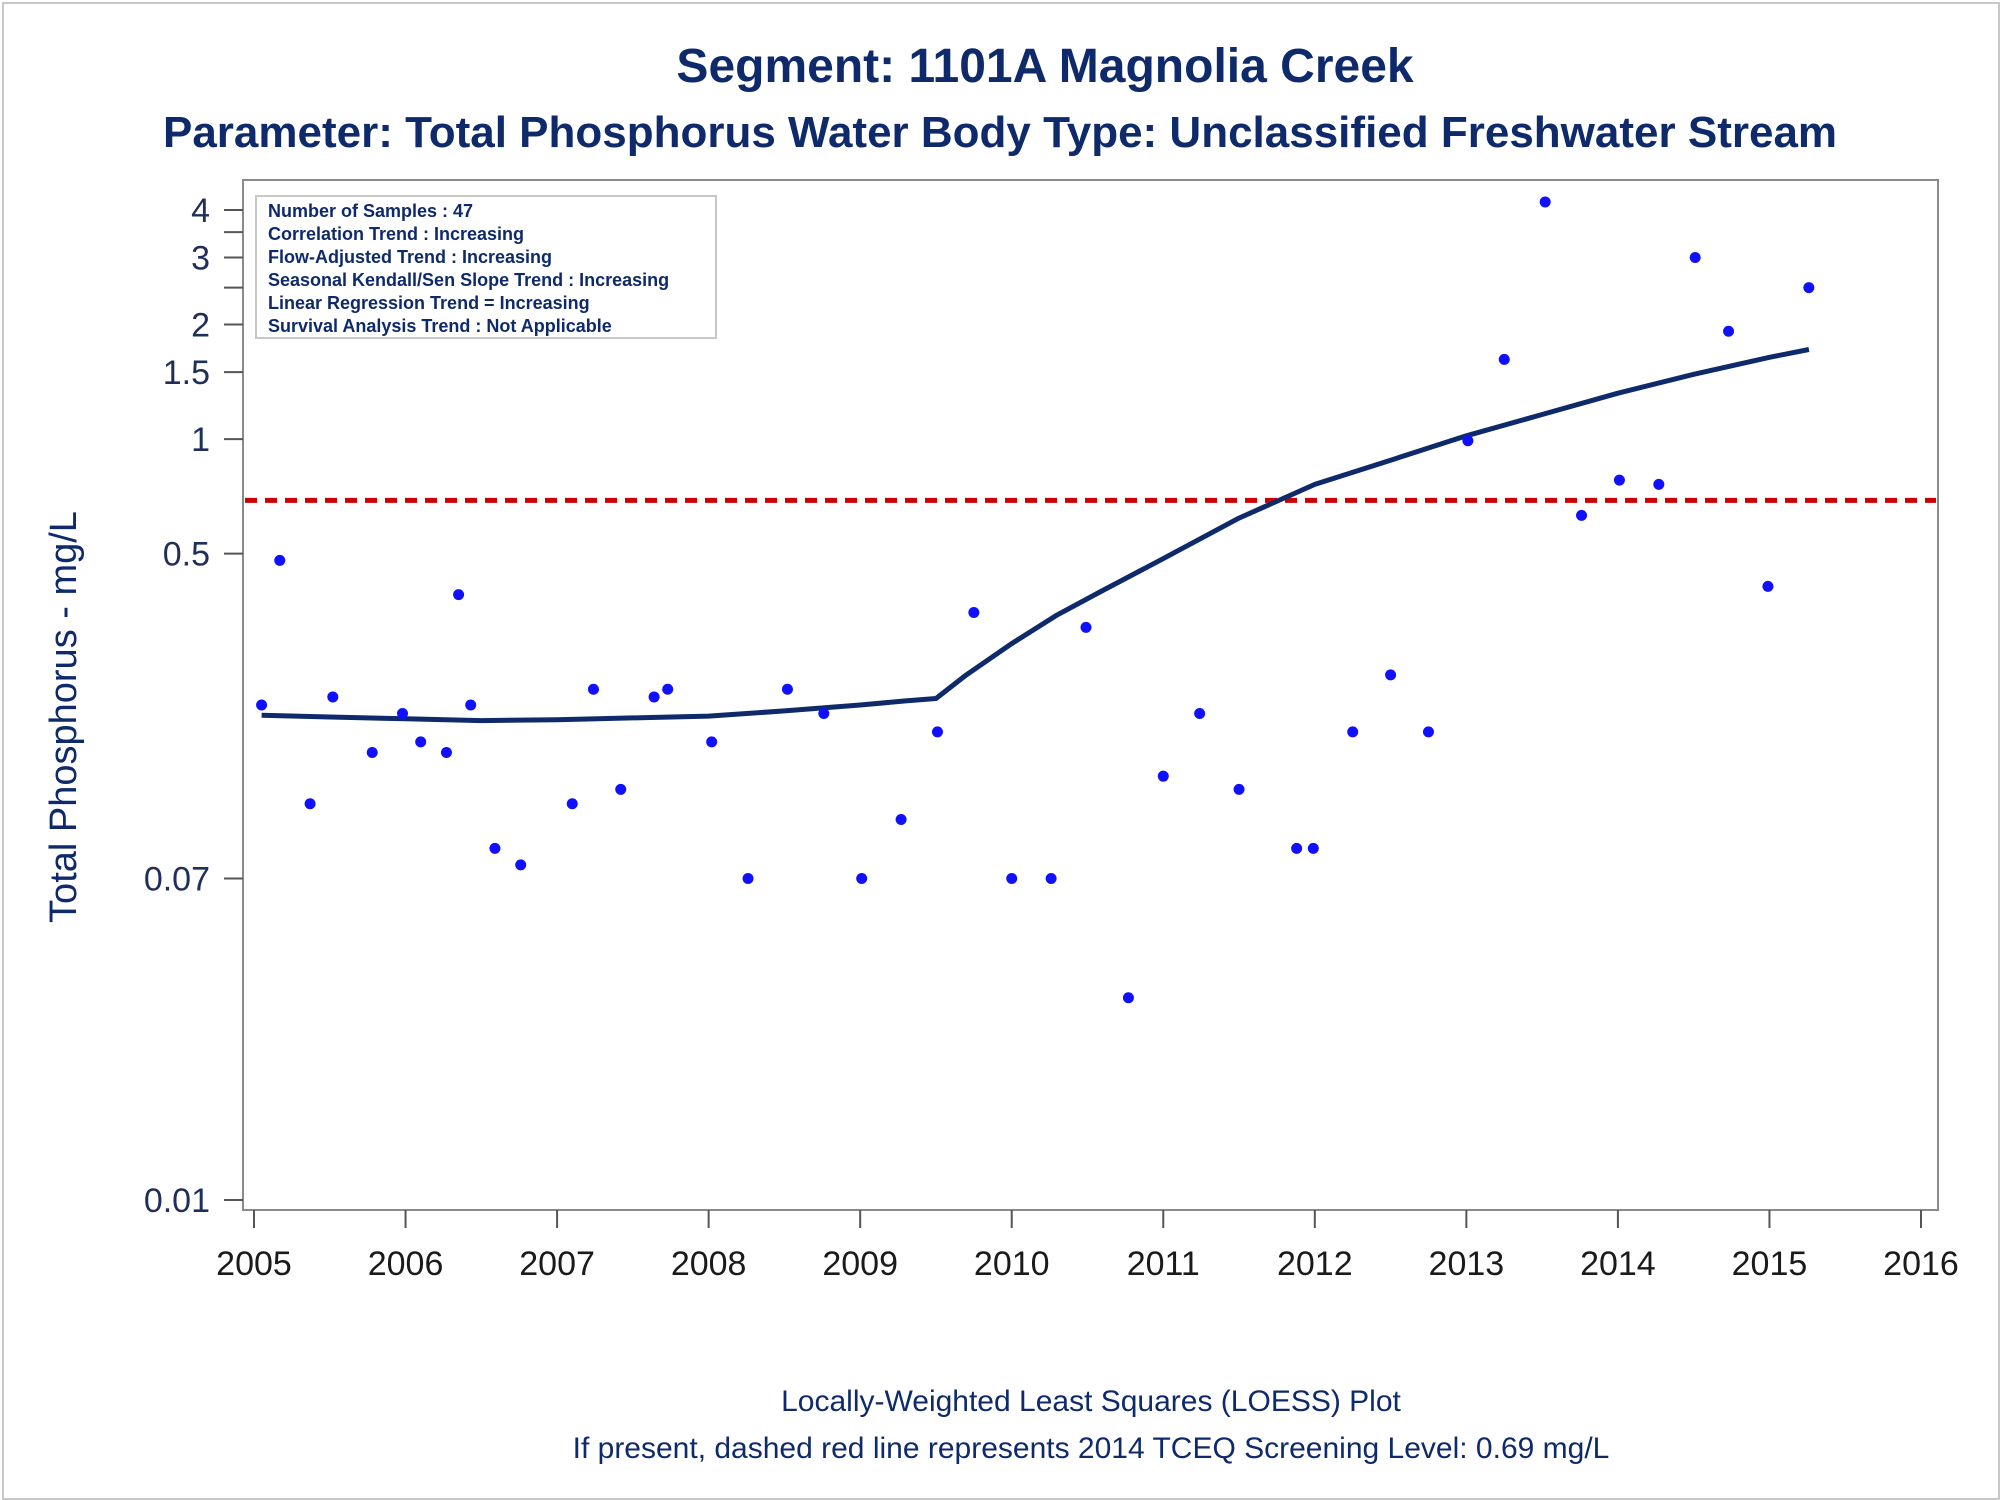 The image size is (2000, 1500). I want to click on x-tick-label: 2006, so click(406, 1264).